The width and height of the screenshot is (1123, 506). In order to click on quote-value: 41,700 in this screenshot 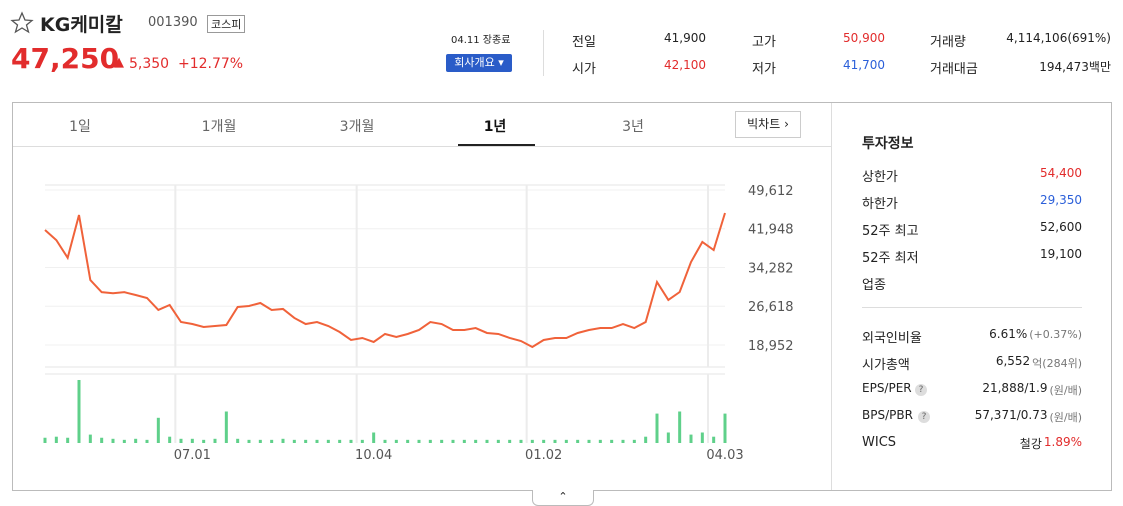, I will do `click(864, 65)`.